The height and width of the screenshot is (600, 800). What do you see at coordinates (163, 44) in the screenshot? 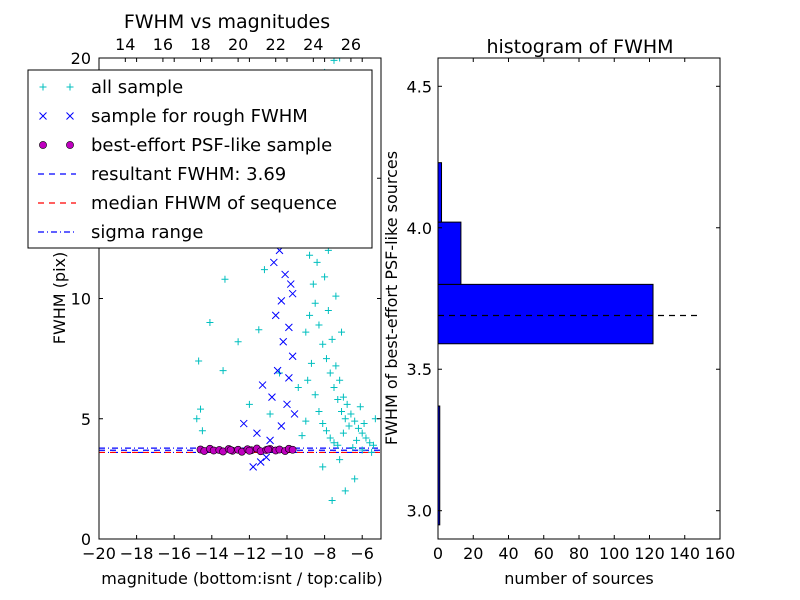
I see `top-x-tick-label: 16` at bounding box center [163, 44].